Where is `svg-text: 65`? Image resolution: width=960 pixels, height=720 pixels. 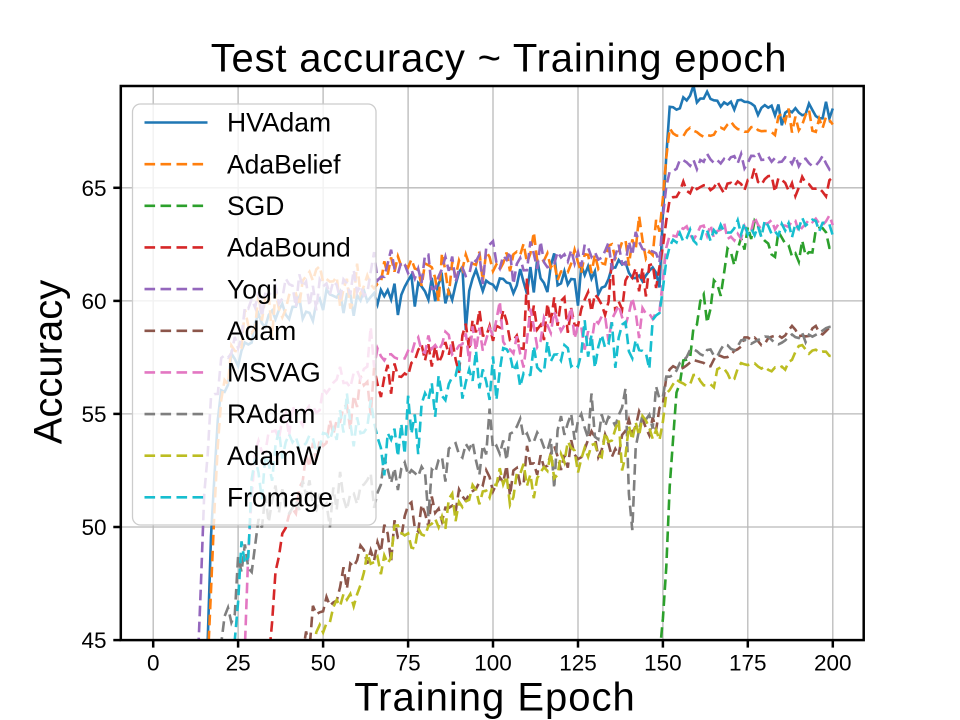 svg-text: 65 is located at coordinates (93, 188).